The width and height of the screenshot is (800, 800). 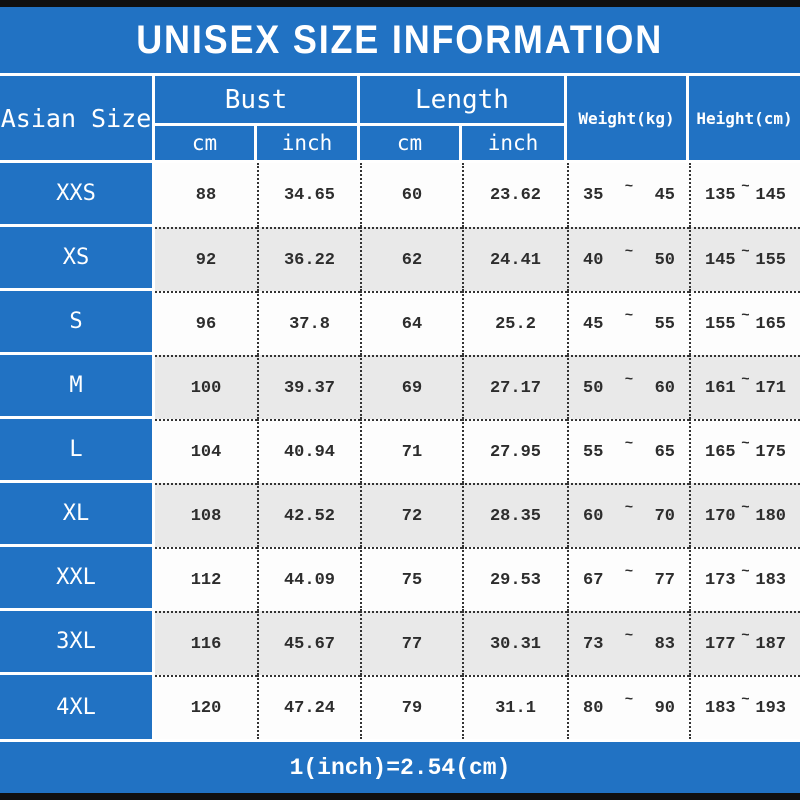 I want to click on header-bust-cm: cm, so click(x=206, y=143).